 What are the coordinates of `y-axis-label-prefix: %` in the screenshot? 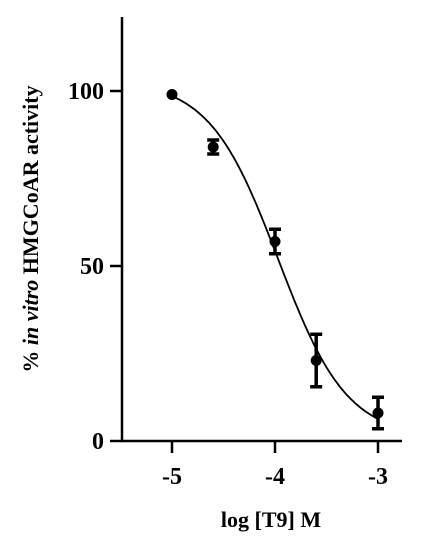 It's located at (30, 359).